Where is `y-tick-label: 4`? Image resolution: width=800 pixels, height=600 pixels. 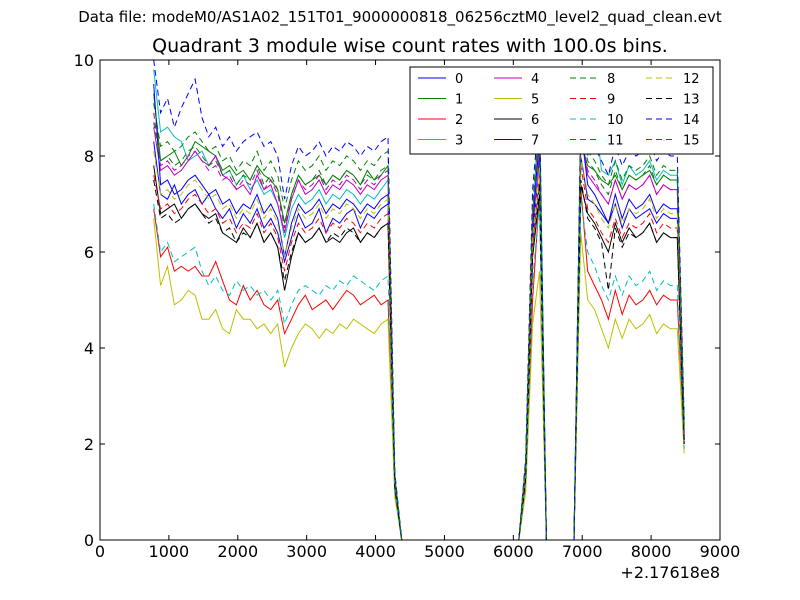
y-tick-label: 4 is located at coordinates (89, 348).